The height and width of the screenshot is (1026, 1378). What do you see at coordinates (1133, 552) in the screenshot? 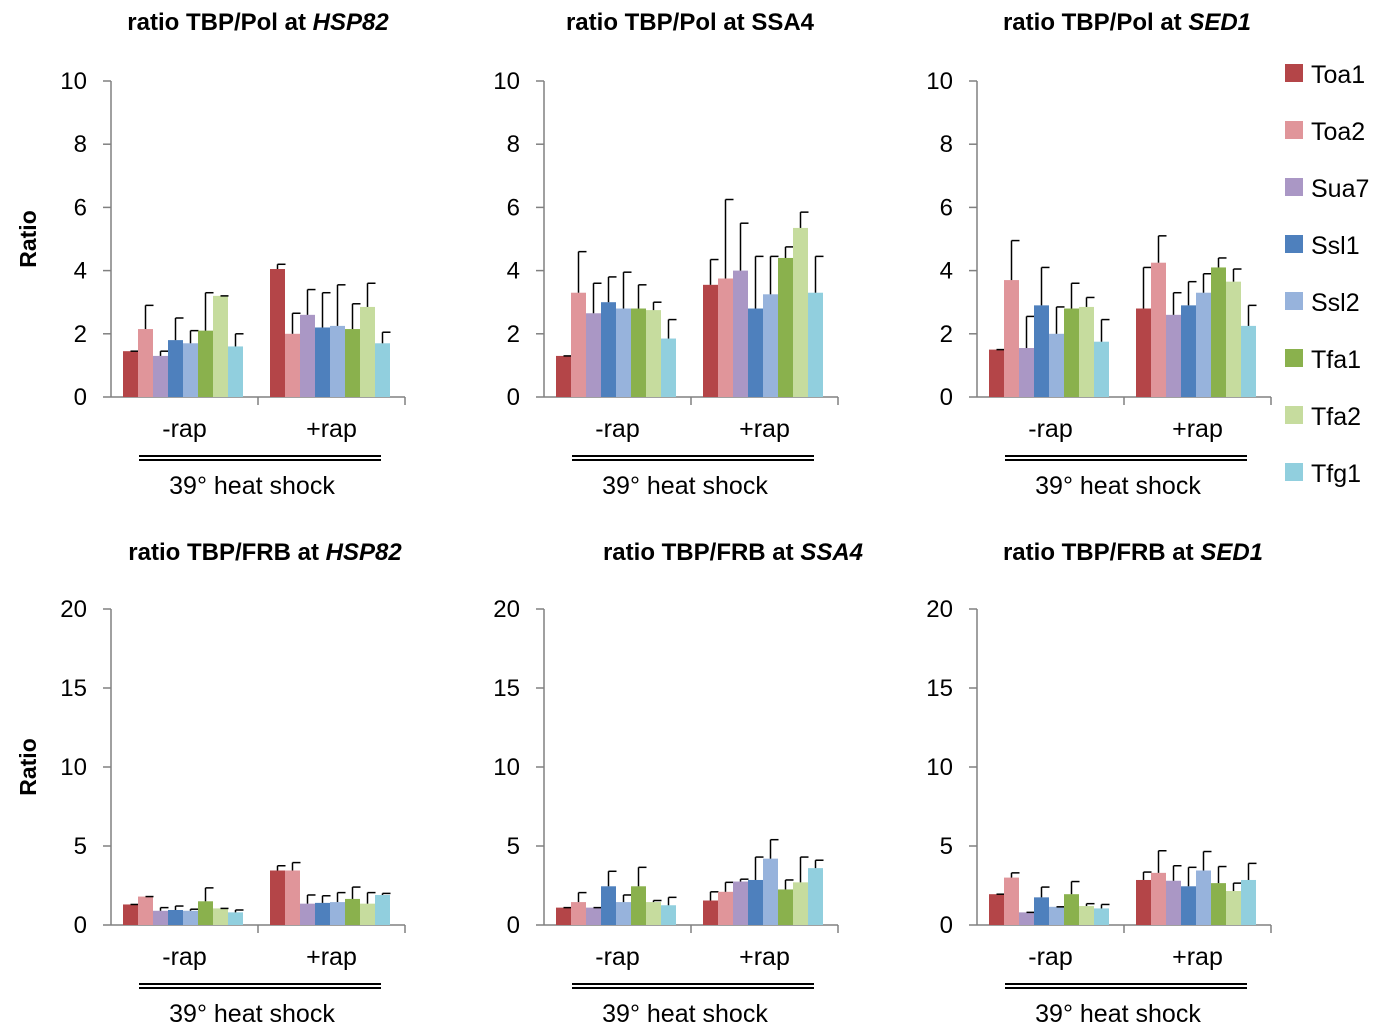
I see `chart-title: ratio TBP/FRB at SED1` at bounding box center [1133, 552].